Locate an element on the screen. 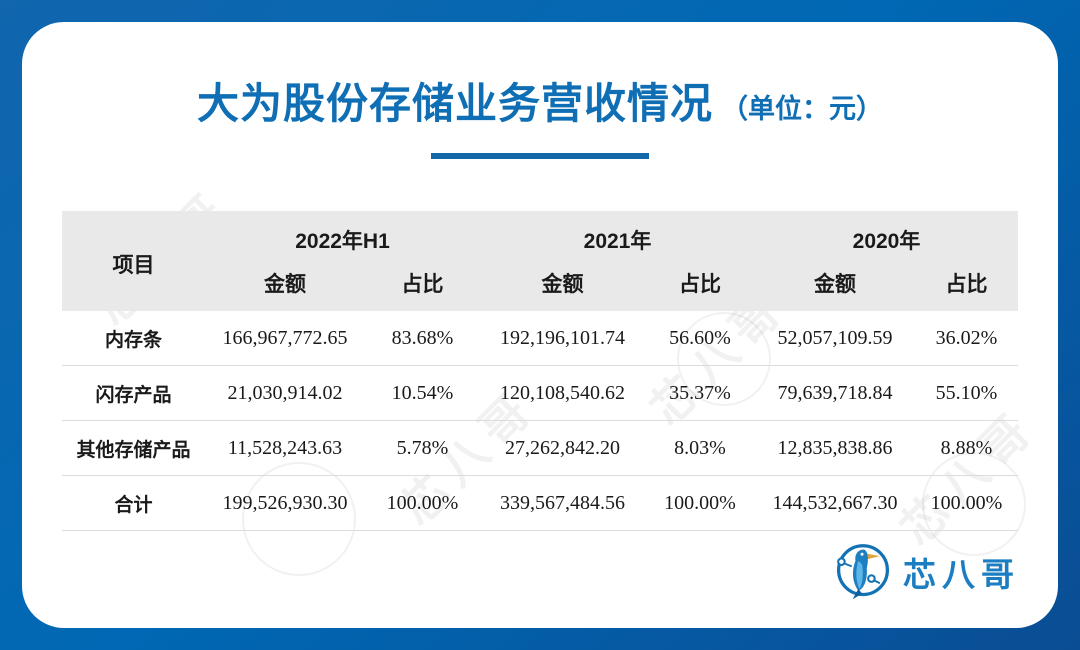 The width and height of the screenshot is (1080, 650). brand-logo-text: 芯八哥 is located at coordinates (961, 574).